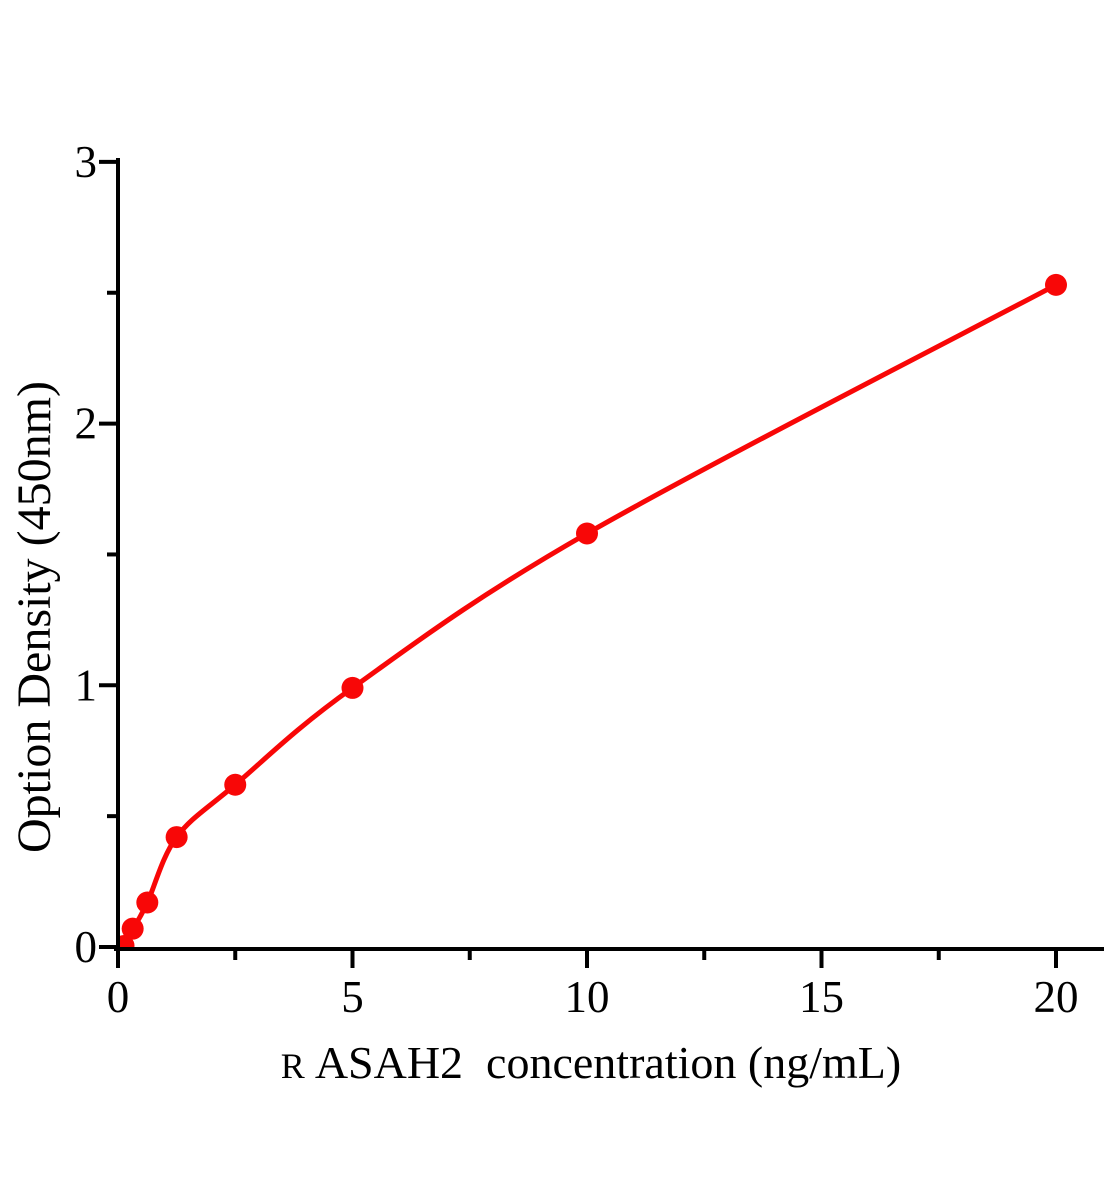  Describe the element at coordinates (86, 685) in the screenshot. I see `y-tick-label-1: 1` at that location.